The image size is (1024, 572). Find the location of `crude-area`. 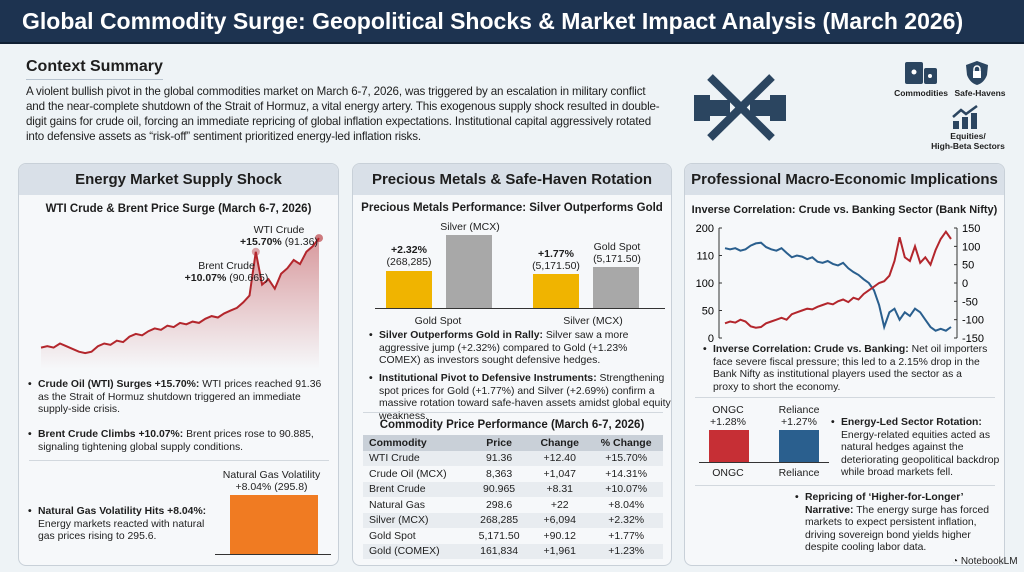

crude-area is located at coordinates (180, 303).